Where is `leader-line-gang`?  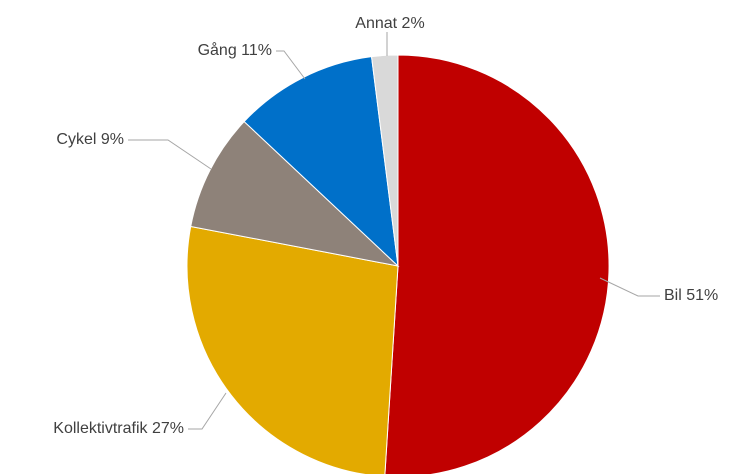 leader-line-gang is located at coordinates (291, 65).